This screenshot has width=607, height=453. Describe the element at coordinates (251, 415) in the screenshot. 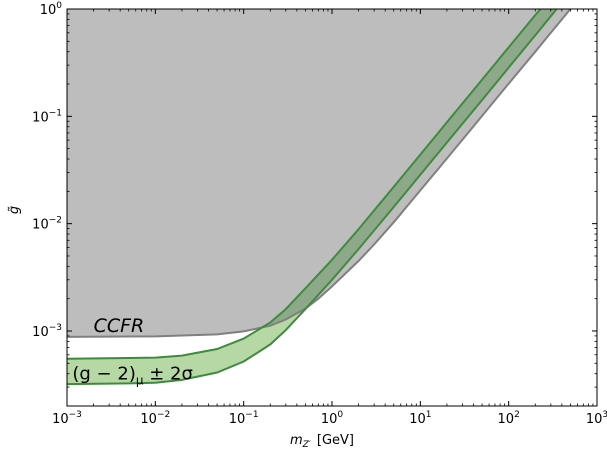

I see `x-tick-label-2-exponent: −1` at that location.